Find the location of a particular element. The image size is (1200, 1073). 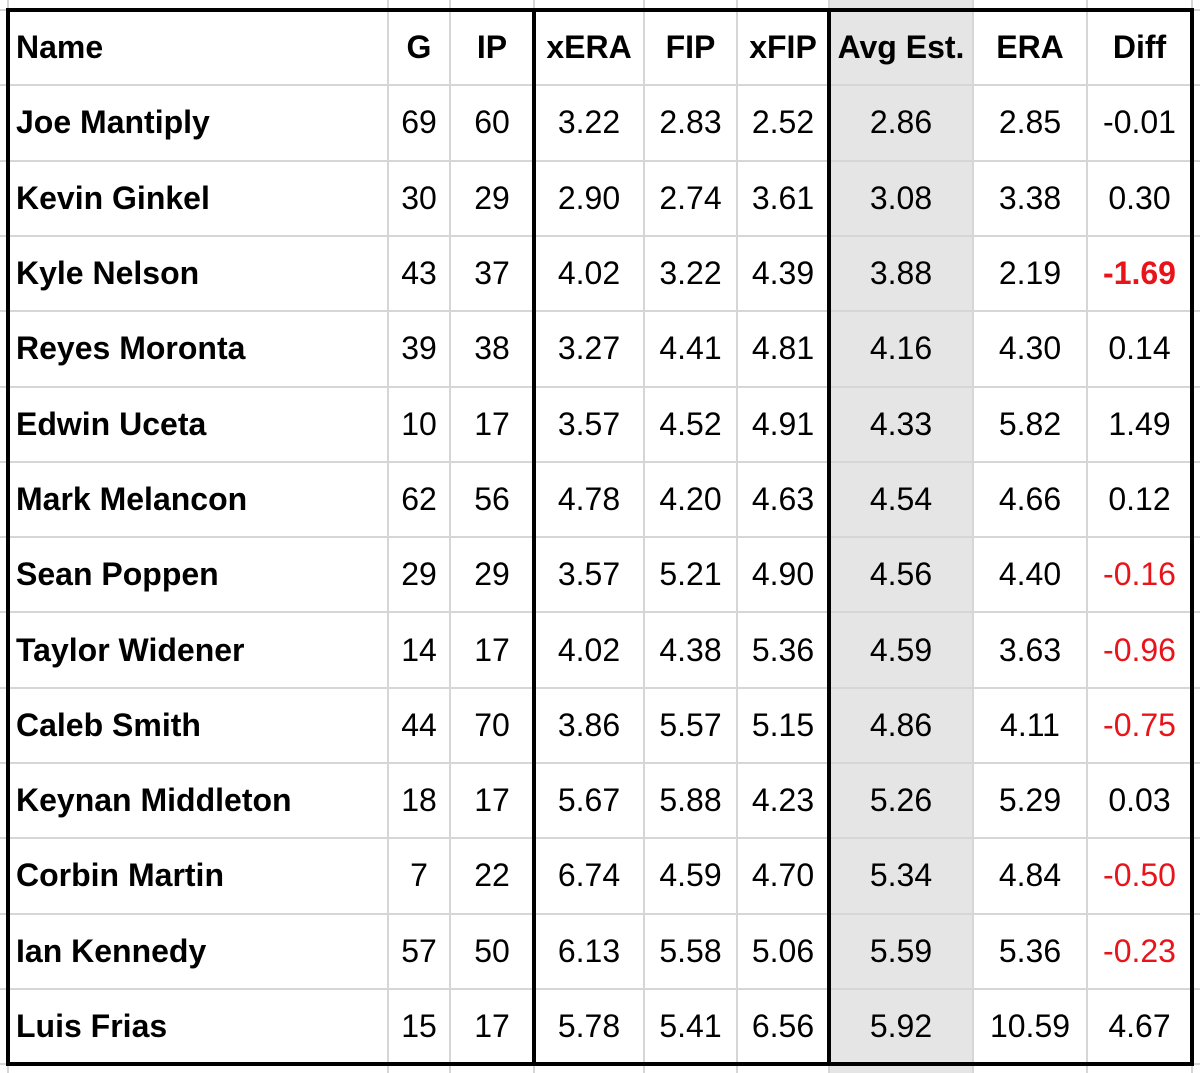

cell-g: 44 is located at coordinates (419, 724).